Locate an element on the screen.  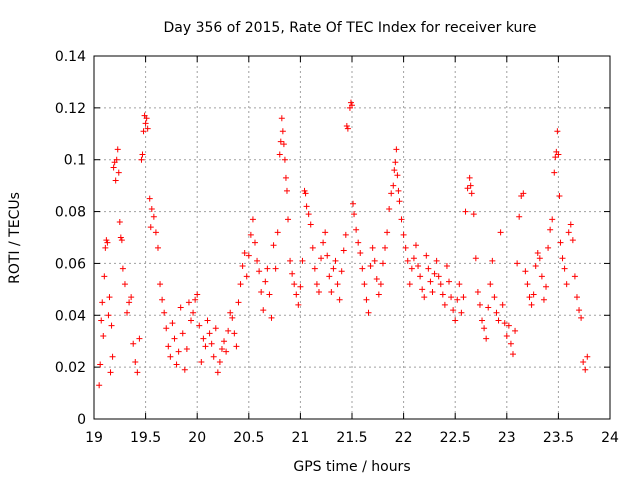
x-tick-label: 23 is located at coordinates (507, 438).